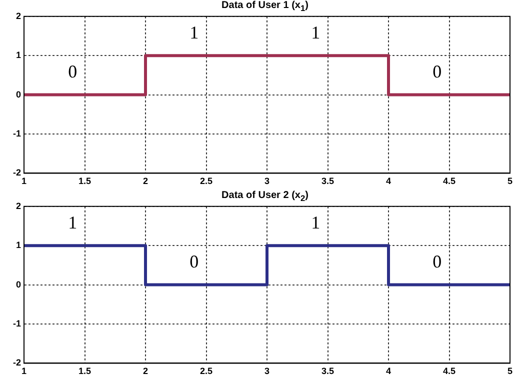 This screenshot has height=381, width=530. I want to click on chart-title: Data of User 2 (x$_{2}$), so click(265, 196).